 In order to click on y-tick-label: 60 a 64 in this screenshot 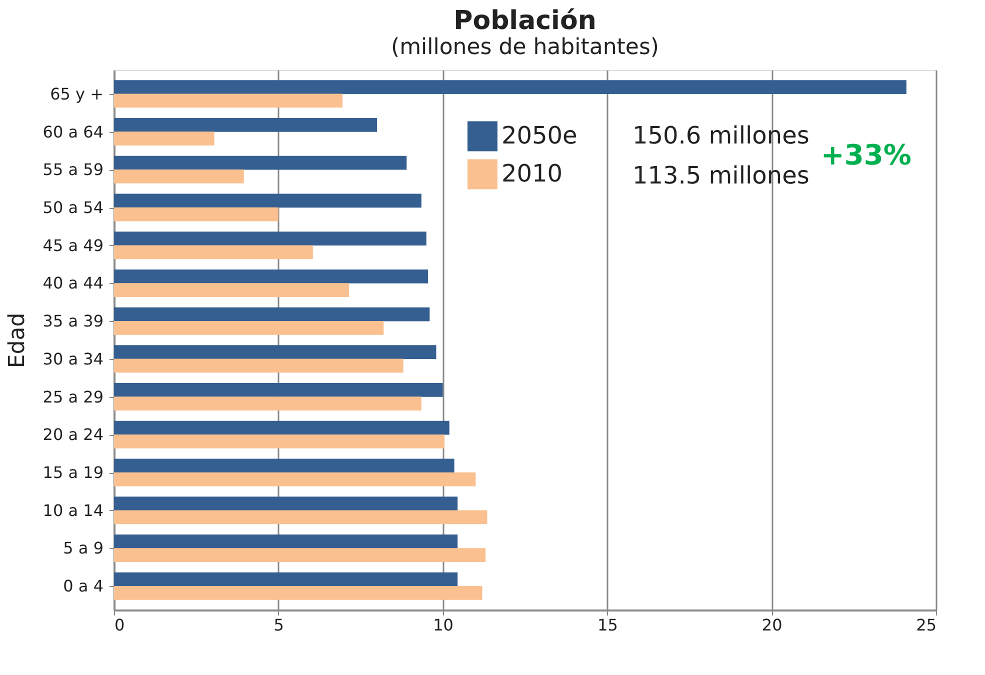, I will do `click(73, 132)`.